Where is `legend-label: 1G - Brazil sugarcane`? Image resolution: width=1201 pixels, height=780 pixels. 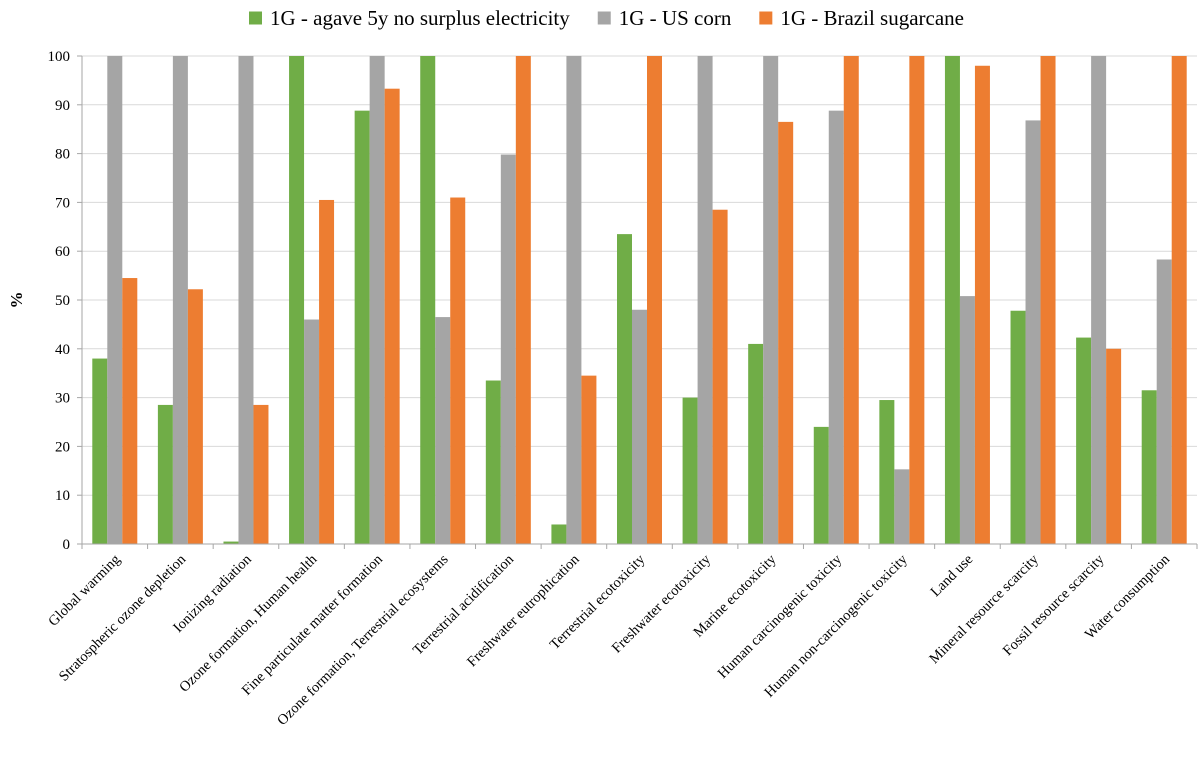 legend-label: 1G - Brazil sugarcane is located at coordinates (872, 18).